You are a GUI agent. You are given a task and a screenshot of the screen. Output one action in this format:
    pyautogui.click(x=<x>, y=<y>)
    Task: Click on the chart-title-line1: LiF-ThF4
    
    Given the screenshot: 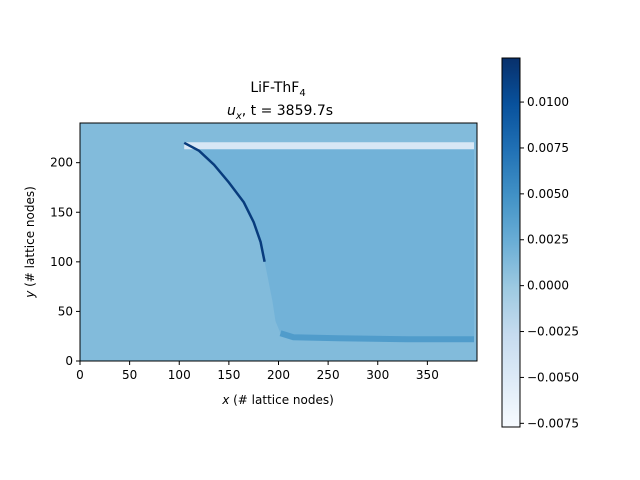 What is the action you would take?
    pyautogui.click(x=277, y=89)
    